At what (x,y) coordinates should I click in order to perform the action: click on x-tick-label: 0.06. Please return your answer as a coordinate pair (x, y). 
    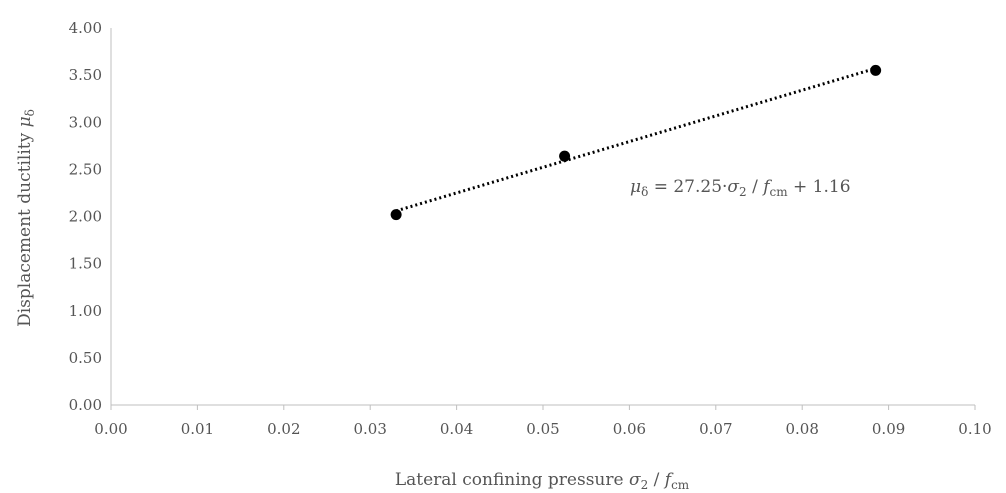
    Looking at the image, I should click on (629, 429).